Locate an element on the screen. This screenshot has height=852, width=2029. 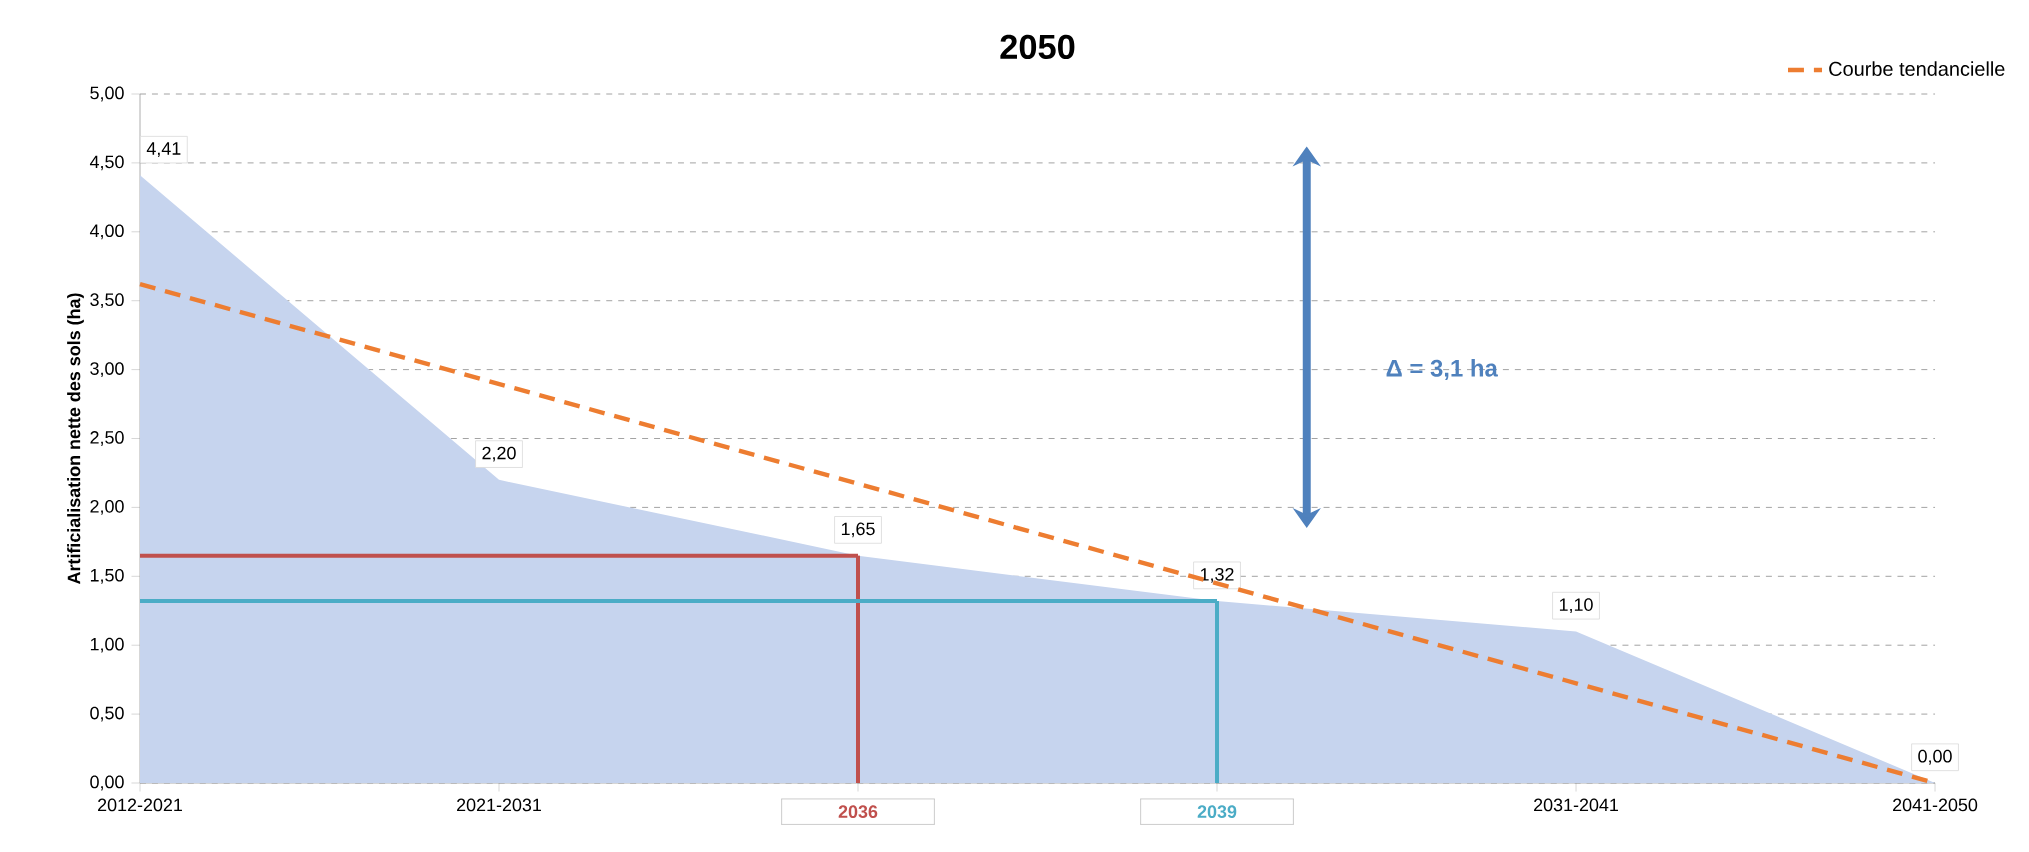
data-label: 1,10 is located at coordinates (1576, 606).